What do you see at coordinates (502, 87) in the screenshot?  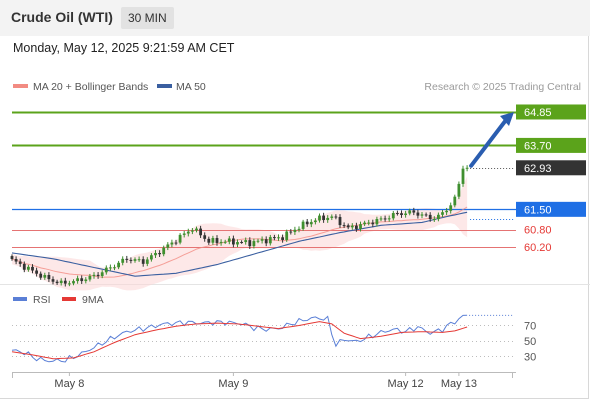 I see `watermark: Research © 2025 Trading Central` at bounding box center [502, 87].